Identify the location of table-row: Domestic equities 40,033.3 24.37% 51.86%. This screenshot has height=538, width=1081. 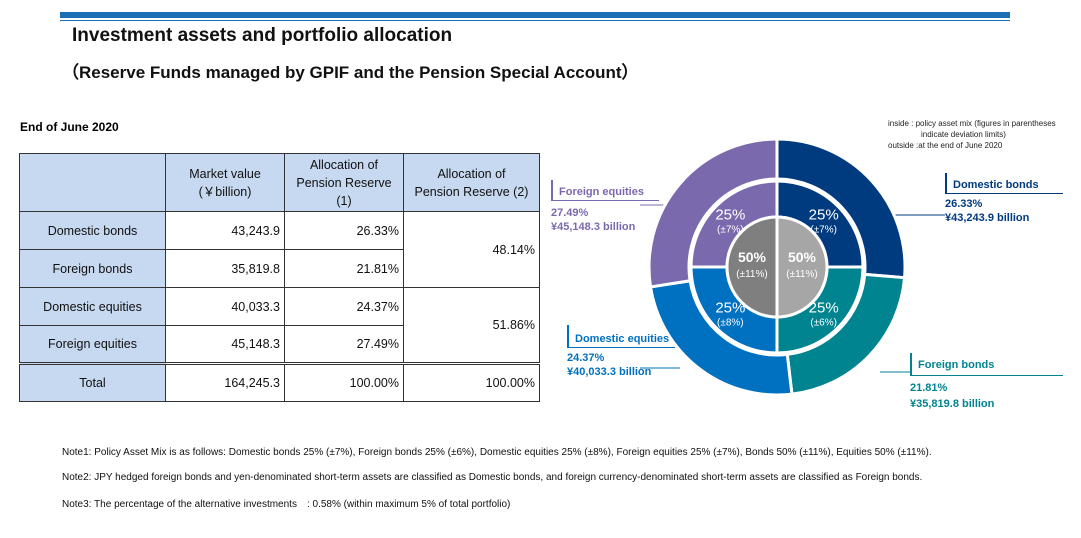
(279, 325).